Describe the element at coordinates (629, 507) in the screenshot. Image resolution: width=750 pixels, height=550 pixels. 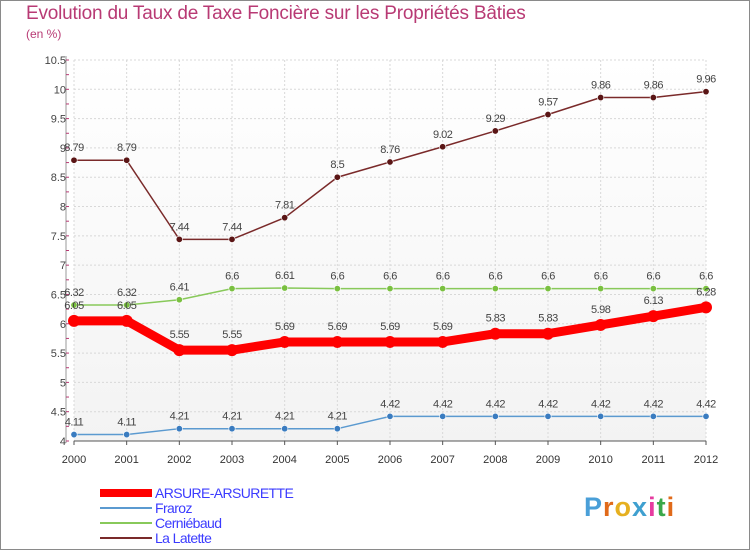
I see `proxiti-logo: Proxiti` at that location.